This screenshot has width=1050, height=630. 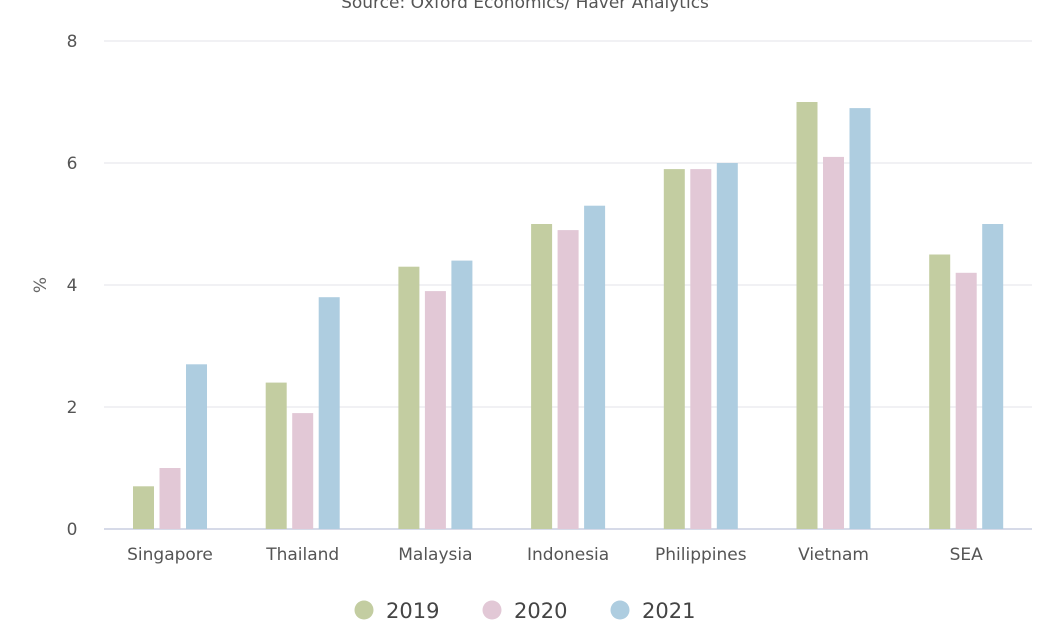 What do you see at coordinates (72, 408) in the screenshot?
I see `y-tick-label: 2` at bounding box center [72, 408].